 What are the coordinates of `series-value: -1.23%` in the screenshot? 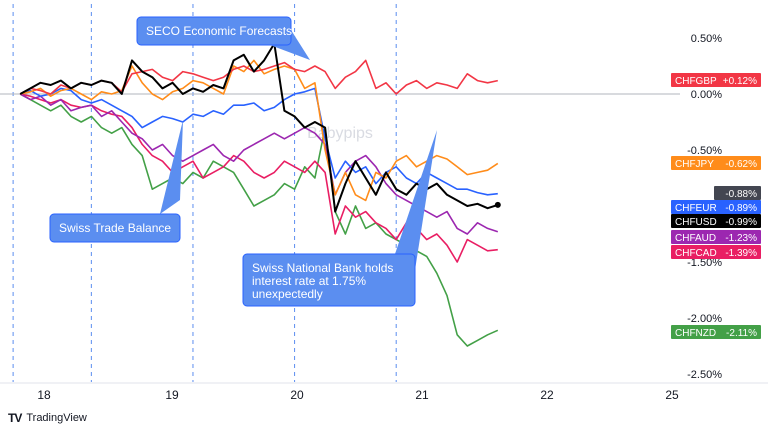 It's located at (741, 238).